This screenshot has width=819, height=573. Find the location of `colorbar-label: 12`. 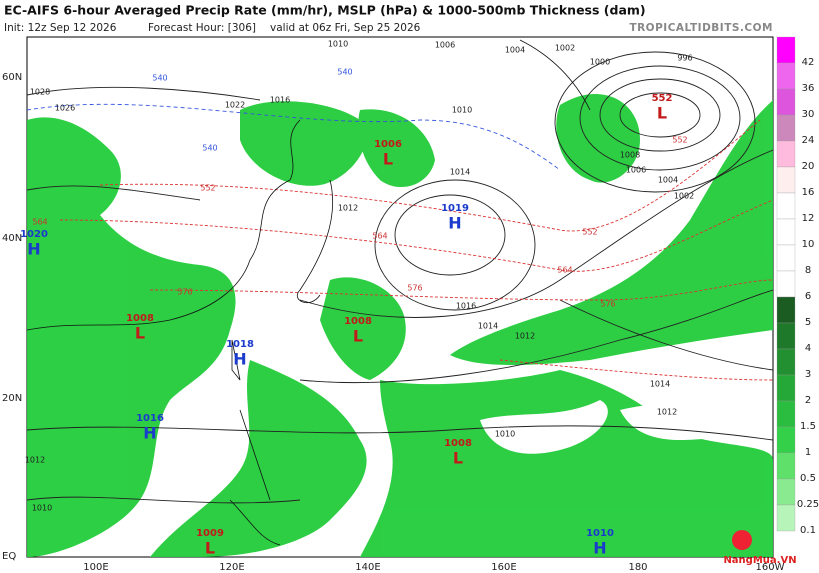

colorbar-label: 12 is located at coordinates (808, 218).